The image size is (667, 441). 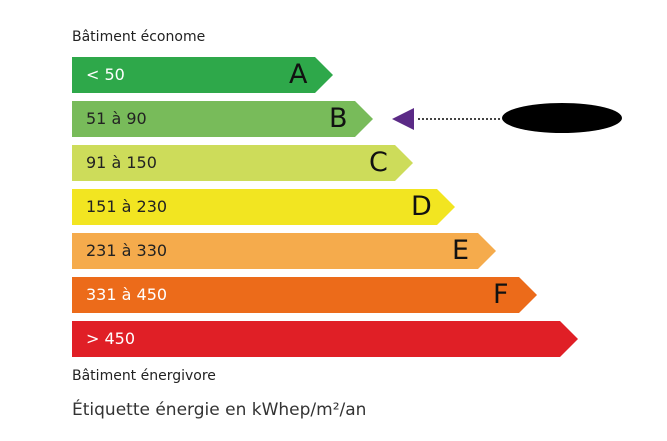 What do you see at coordinates (111, 338) in the screenshot?
I see `class-range: > 450` at bounding box center [111, 338].